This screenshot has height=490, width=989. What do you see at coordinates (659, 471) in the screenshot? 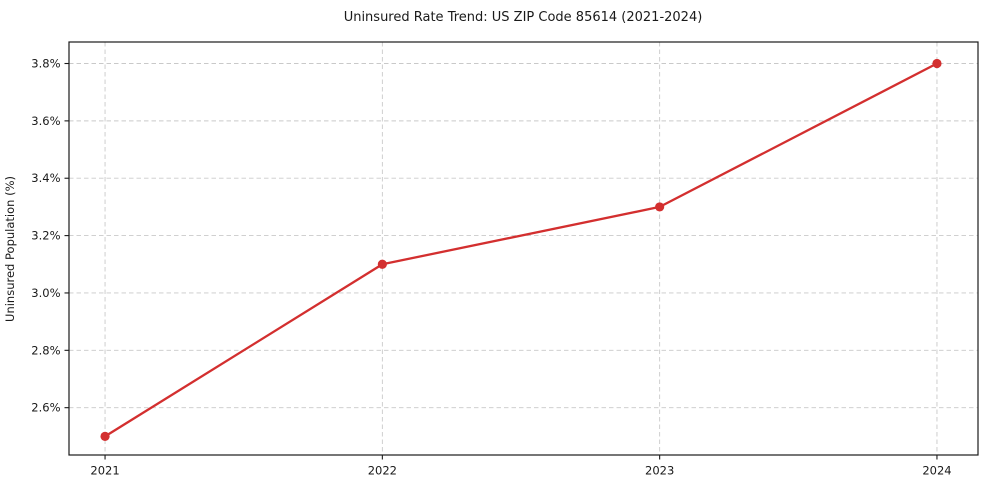
I see `x-tick-label: 2023` at bounding box center [659, 471].